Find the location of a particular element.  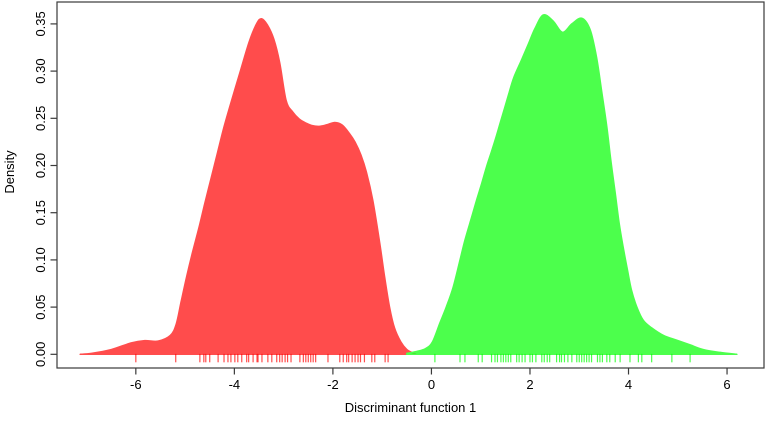

y-tick-label: 0.20 is located at coordinates (40, 165).